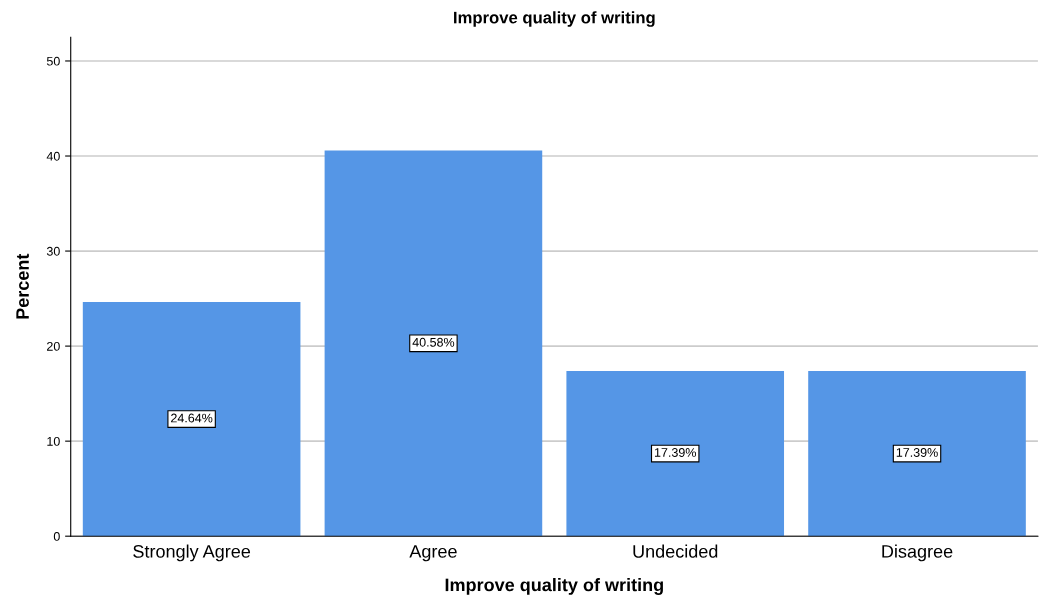 Image resolution: width=1040 pixels, height=610 pixels. What do you see at coordinates (554, 586) in the screenshot?
I see `x-axis-title: Improve quality of writing` at bounding box center [554, 586].